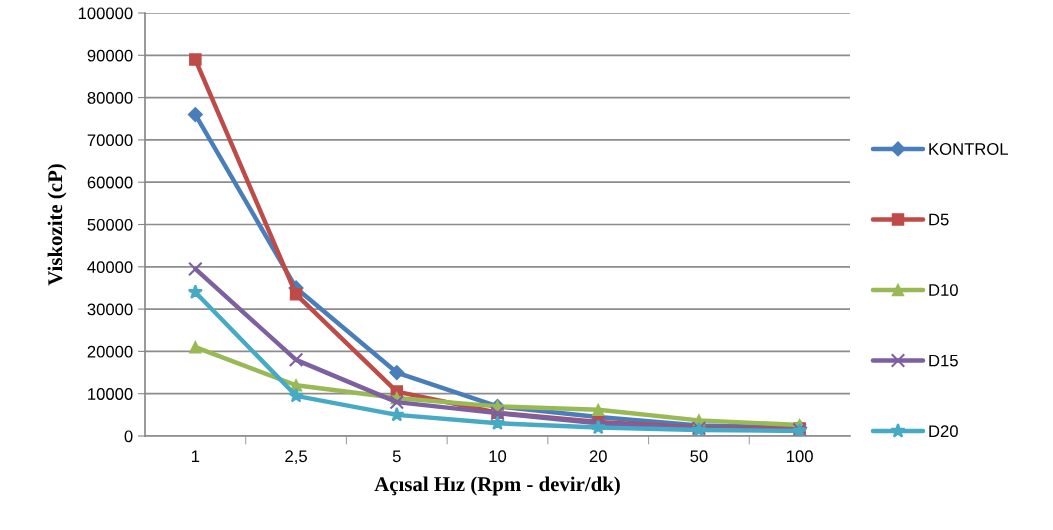 The height and width of the screenshot is (530, 1053). I want to click on legend-label: D5, so click(939, 219).